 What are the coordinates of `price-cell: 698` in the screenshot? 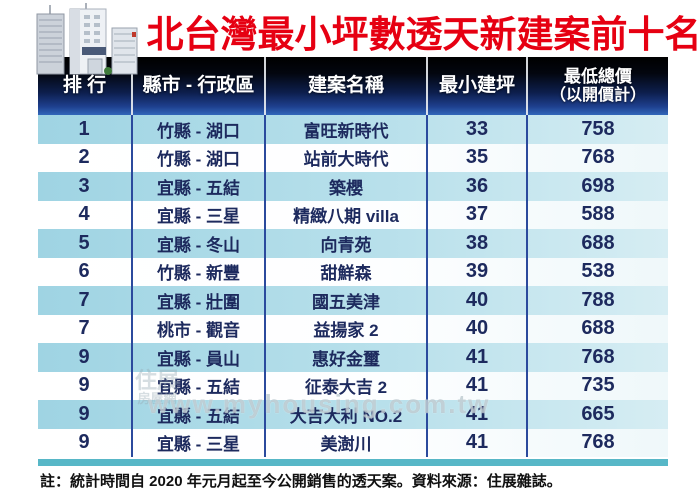 It's located at (598, 185).